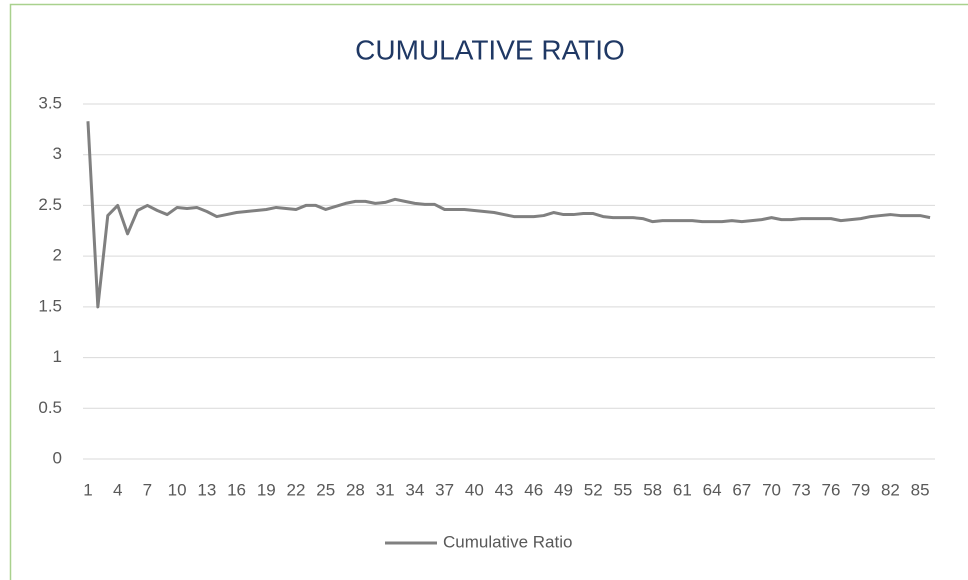  What do you see at coordinates (57, 153) in the screenshot?
I see `y-tick-label: 3` at bounding box center [57, 153].